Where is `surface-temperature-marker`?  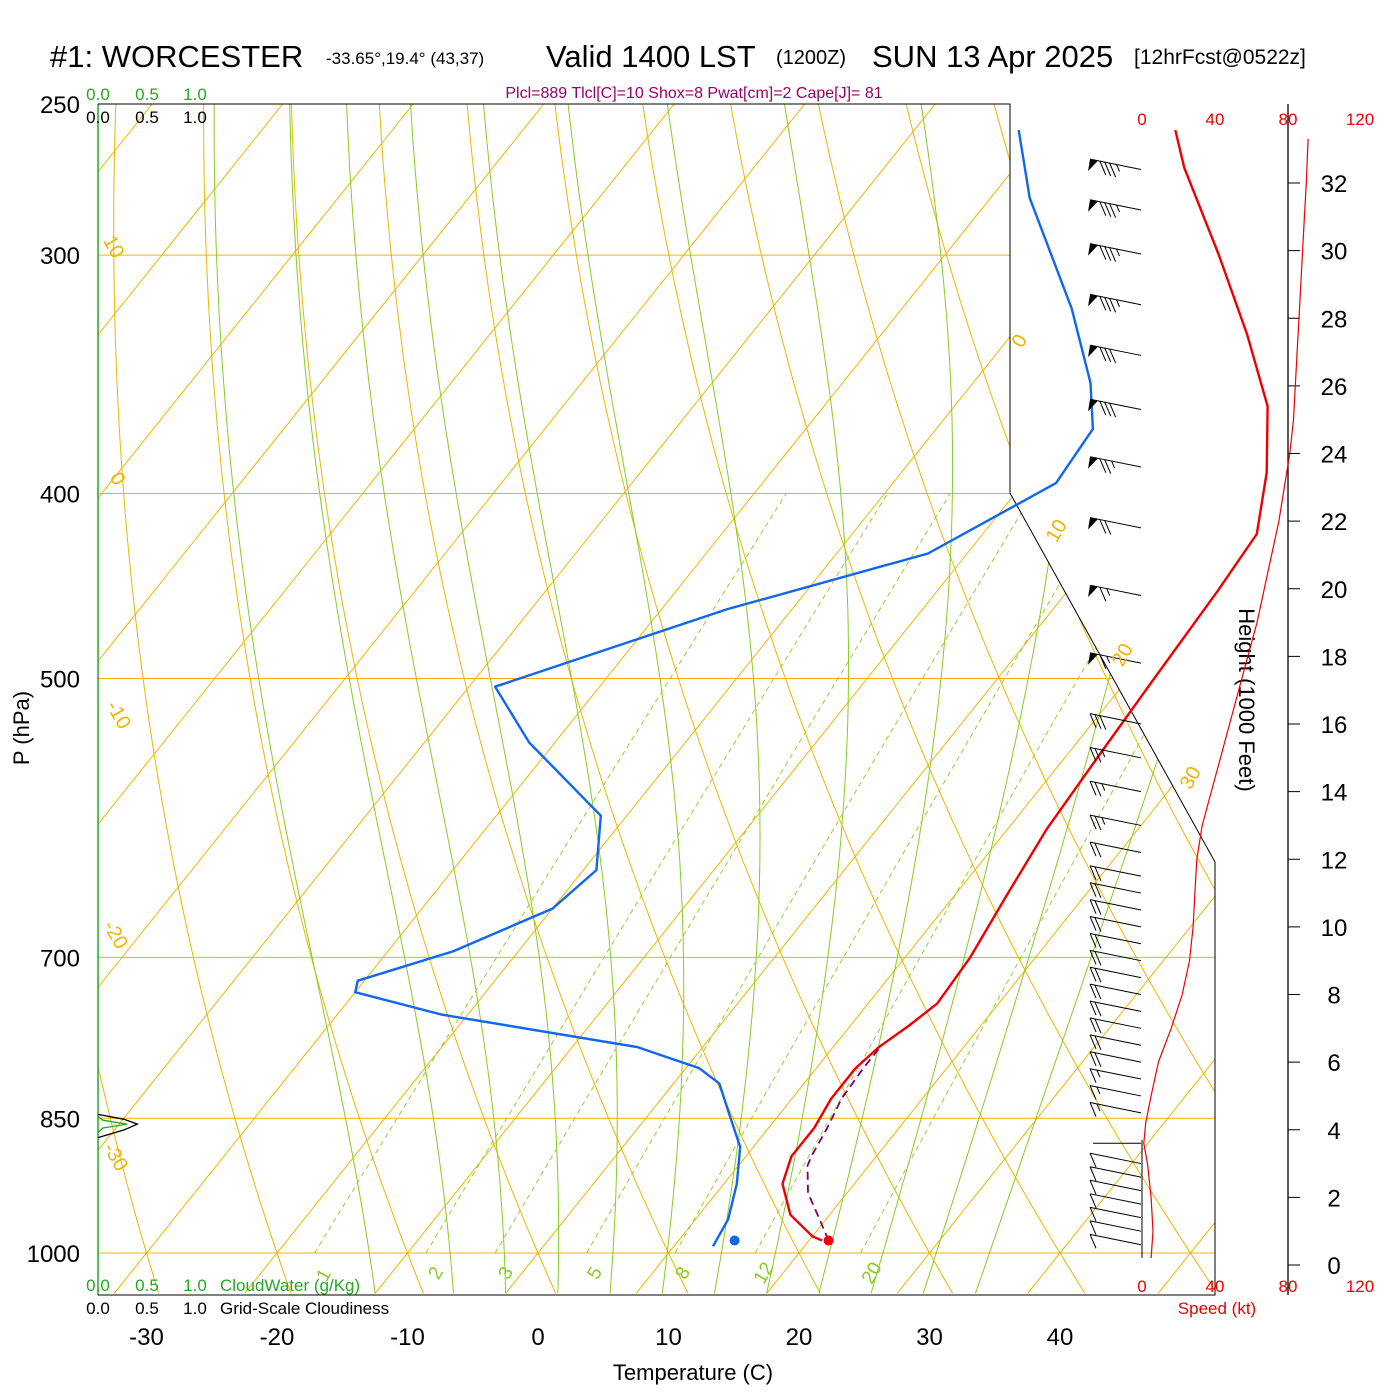 surface-temperature-marker is located at coordinates (828, 1240).